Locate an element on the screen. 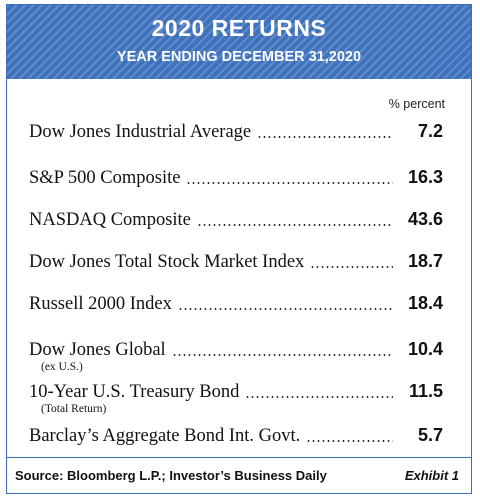  subtitle: YEAR ENDING DECEMBER 31,2020 is located at coordinates (239, 57).